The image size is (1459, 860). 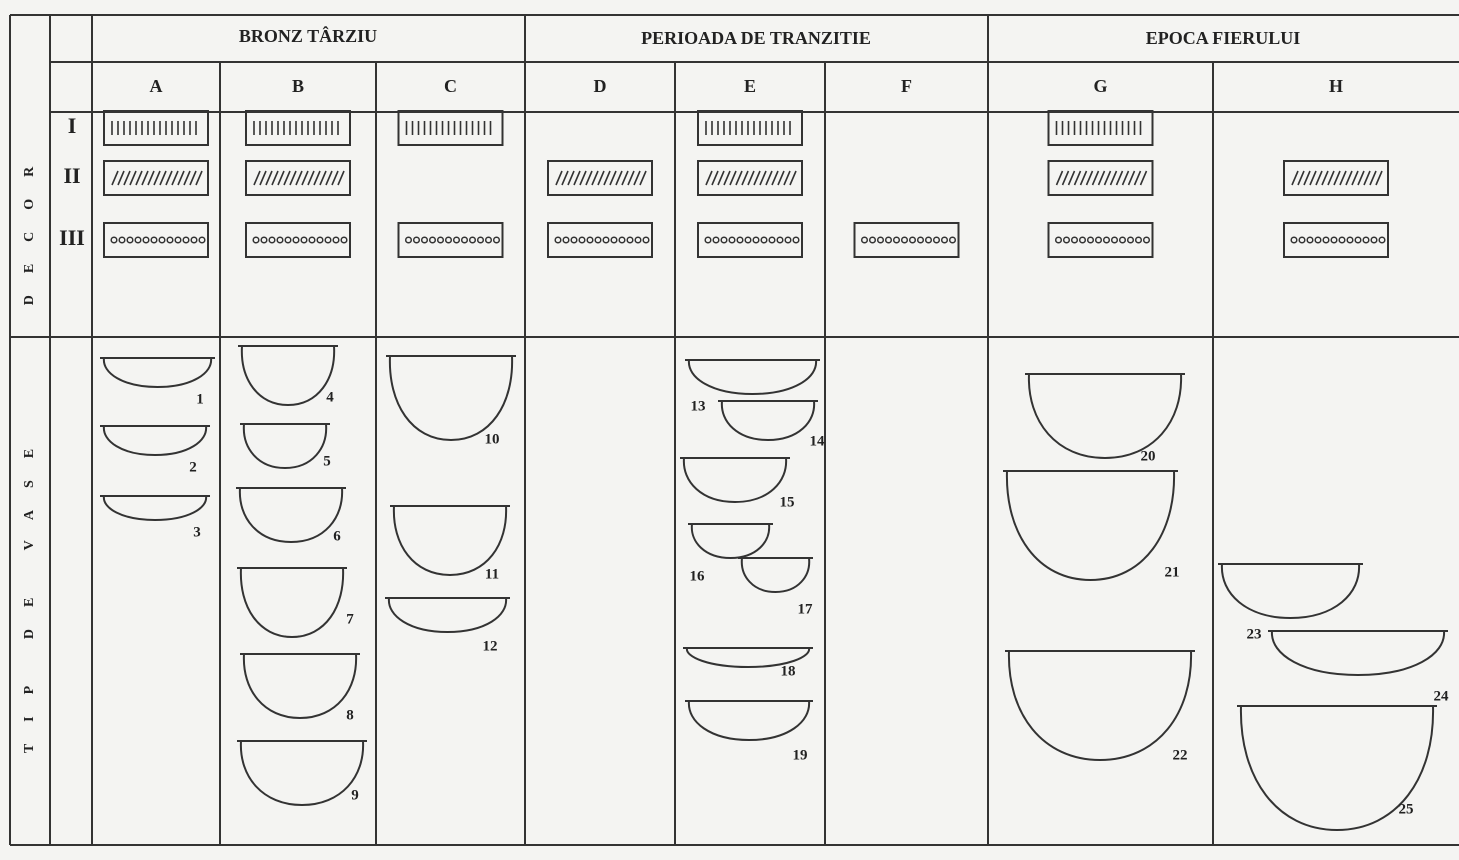 What do you see at coordinates (1100, 86) in the screenshot?
I see `column-letter: G` at bounding box center [1100, 86].